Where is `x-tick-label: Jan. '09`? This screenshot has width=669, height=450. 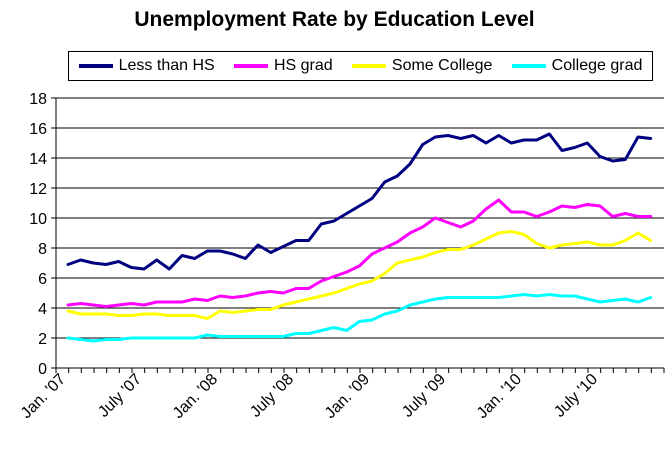
x-tick-label: Jan. '09 is located at coordinates (347, 396).